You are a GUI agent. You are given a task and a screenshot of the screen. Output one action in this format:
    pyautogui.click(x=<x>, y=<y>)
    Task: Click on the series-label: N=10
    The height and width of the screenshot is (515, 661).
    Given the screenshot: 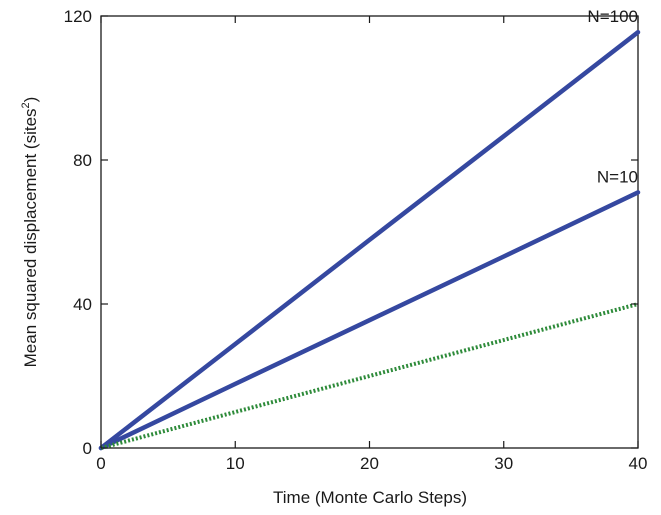 What is the action you would take?
    pyautogui.click(x=617, y=176)
    